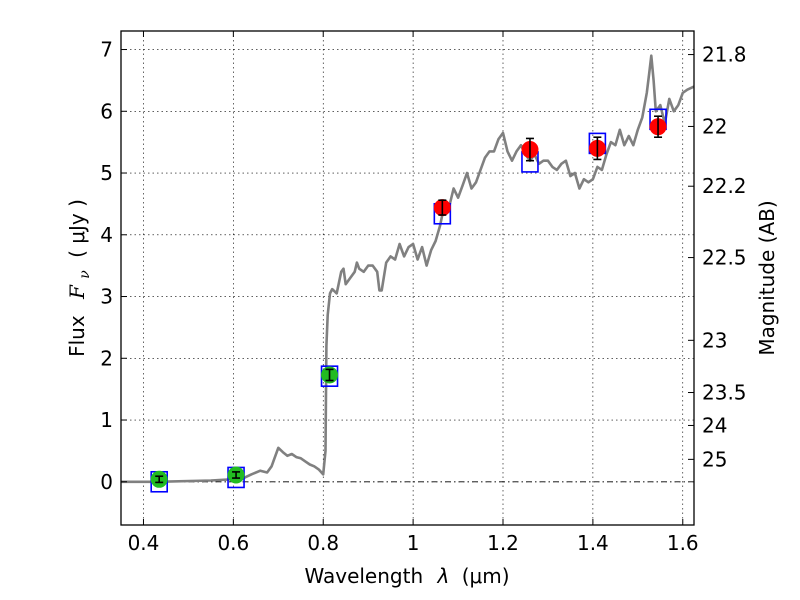 This screenshot has width=800, height=600. Describe the element at coordinates (714, 126) in the screenshot. I see `magnitude-tick-label: 22` at that location.